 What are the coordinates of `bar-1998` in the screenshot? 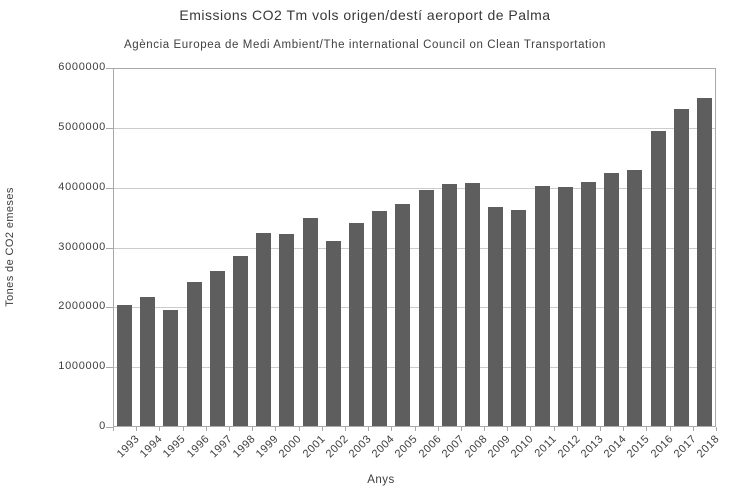 It's located at (241, 341).